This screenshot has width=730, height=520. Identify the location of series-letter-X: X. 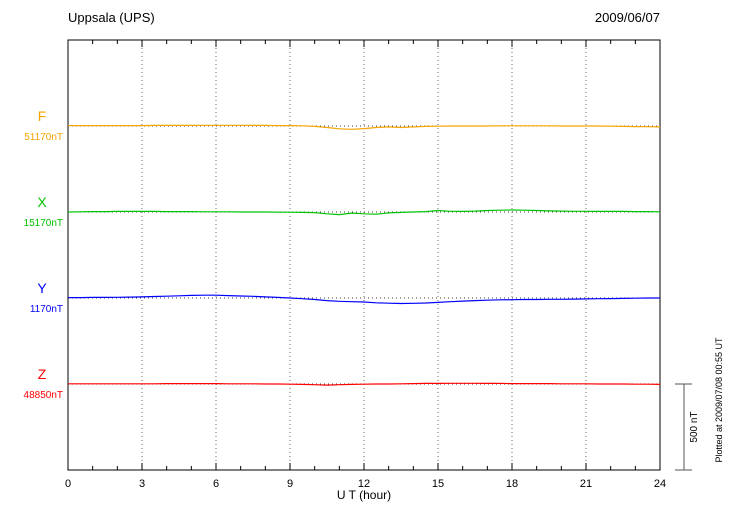
(42, 202).